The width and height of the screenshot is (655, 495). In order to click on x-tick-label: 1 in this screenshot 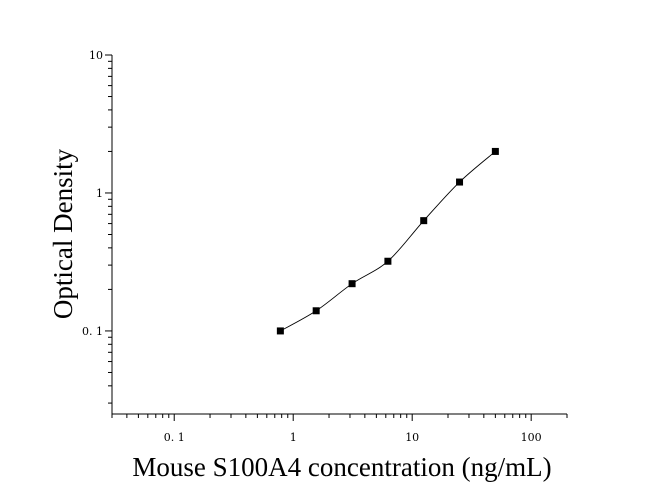, I will do `click(293, 437)`.